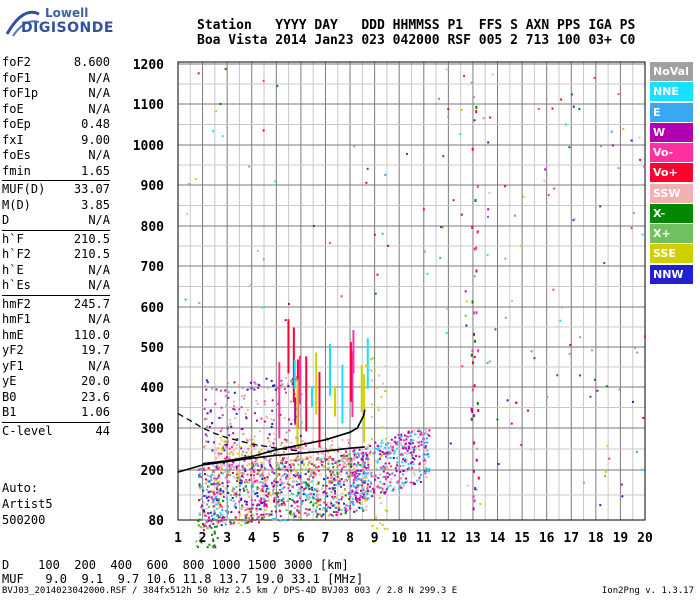  Describe the element at coordinates (399, 538) in the screenshot. I see `x-tick-label: 10` at that location.